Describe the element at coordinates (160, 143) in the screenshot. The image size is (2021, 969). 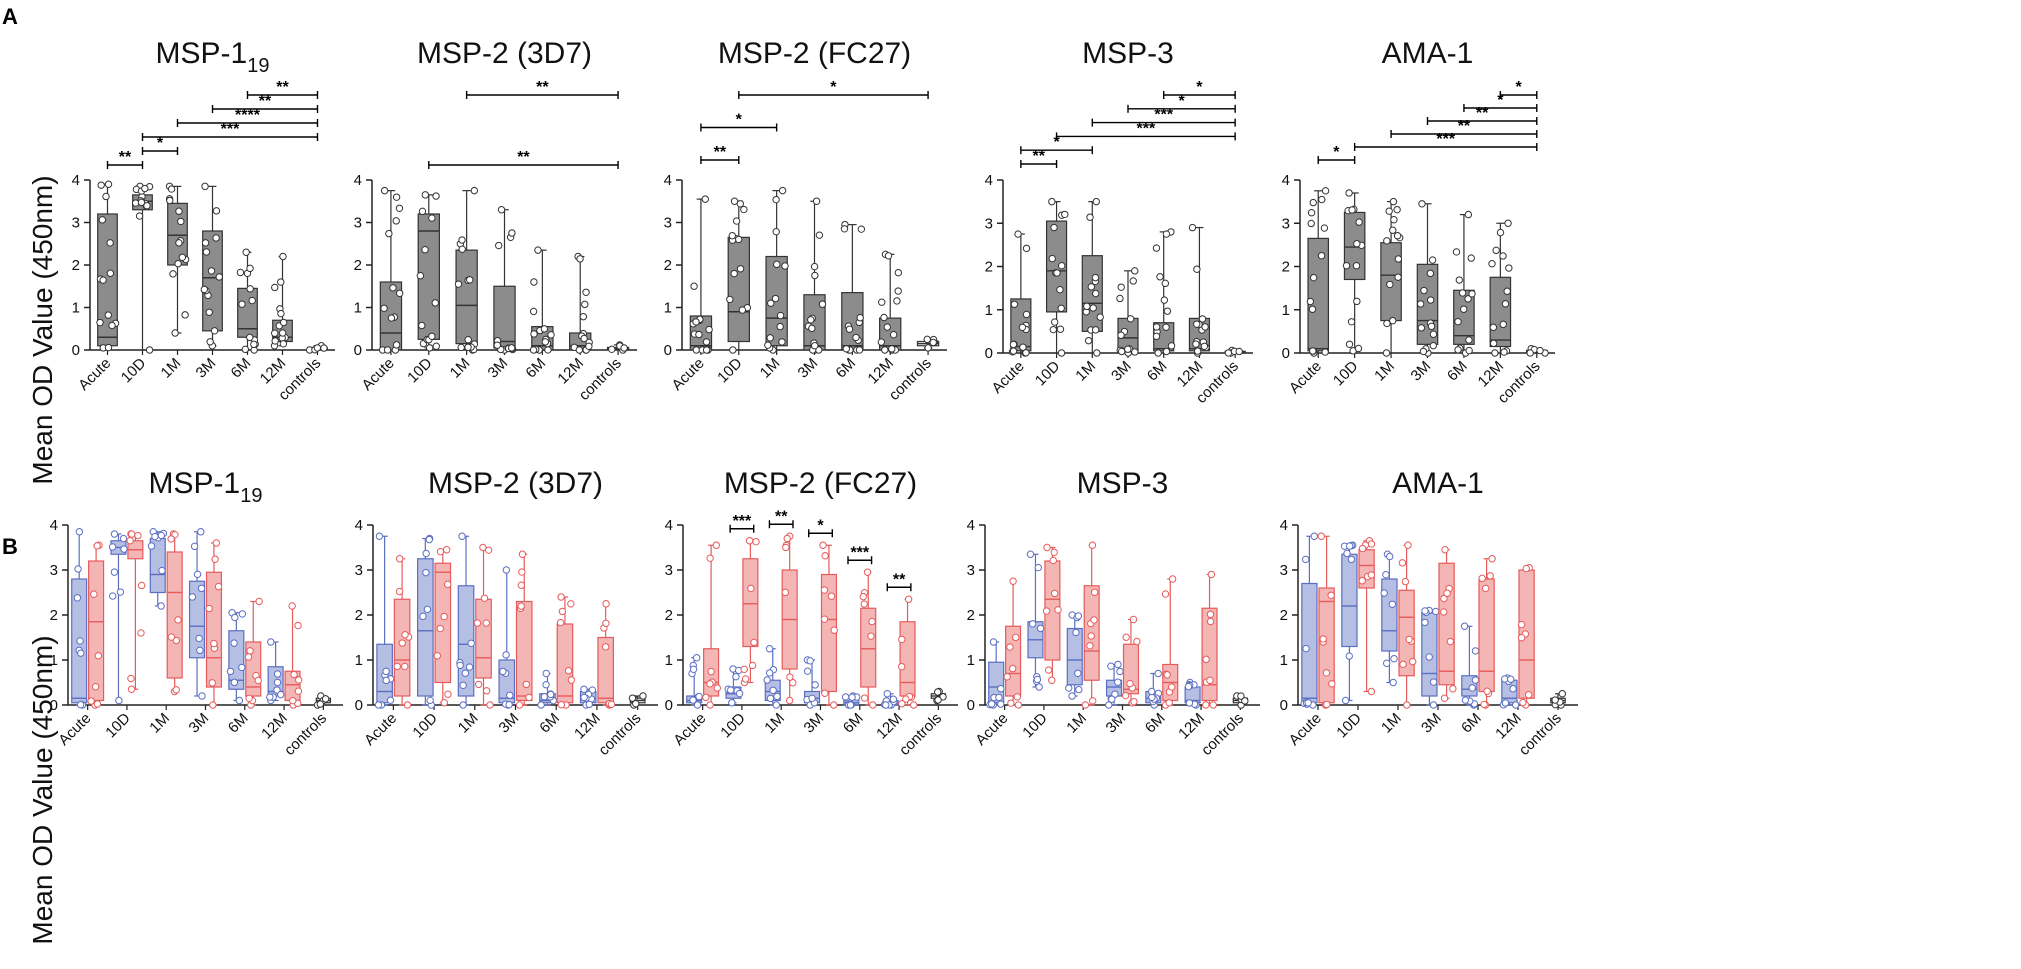
I see `sig-label: *` at that location.